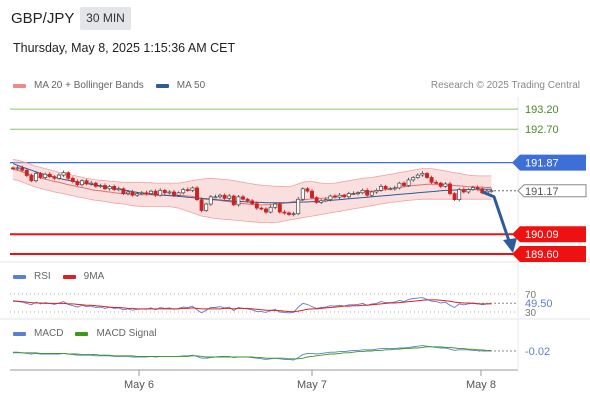  I want to click on price-legend: MA 20 + Bollinger Bands MA 50, so click(109, 85).